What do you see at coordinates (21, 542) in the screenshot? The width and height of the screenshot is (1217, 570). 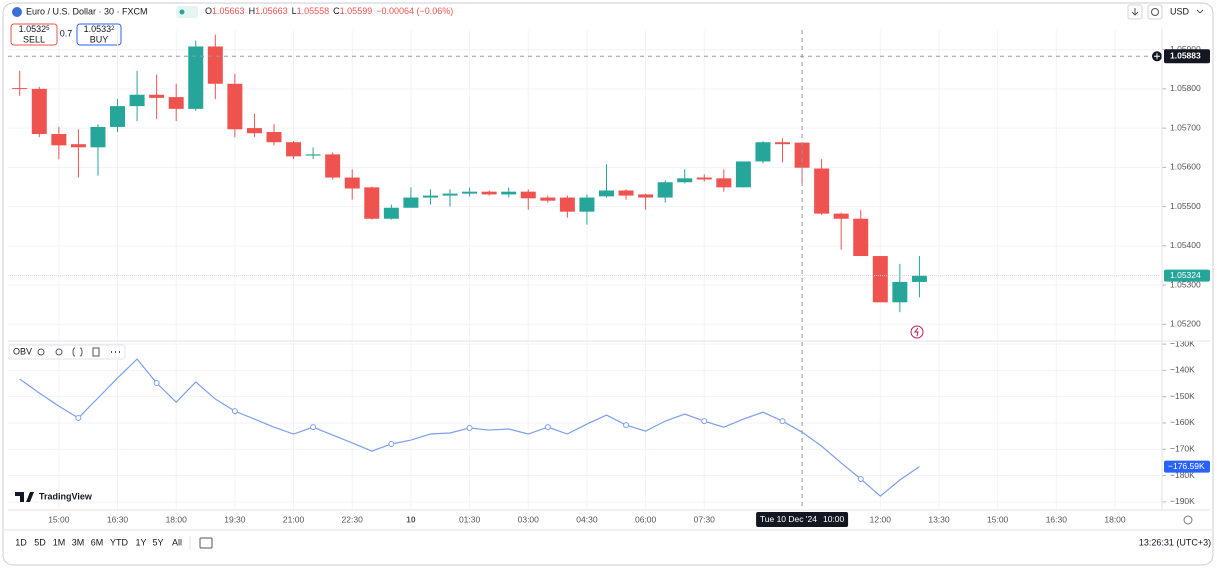 I see `range-button: 1D` at bounding box center [21, 542].